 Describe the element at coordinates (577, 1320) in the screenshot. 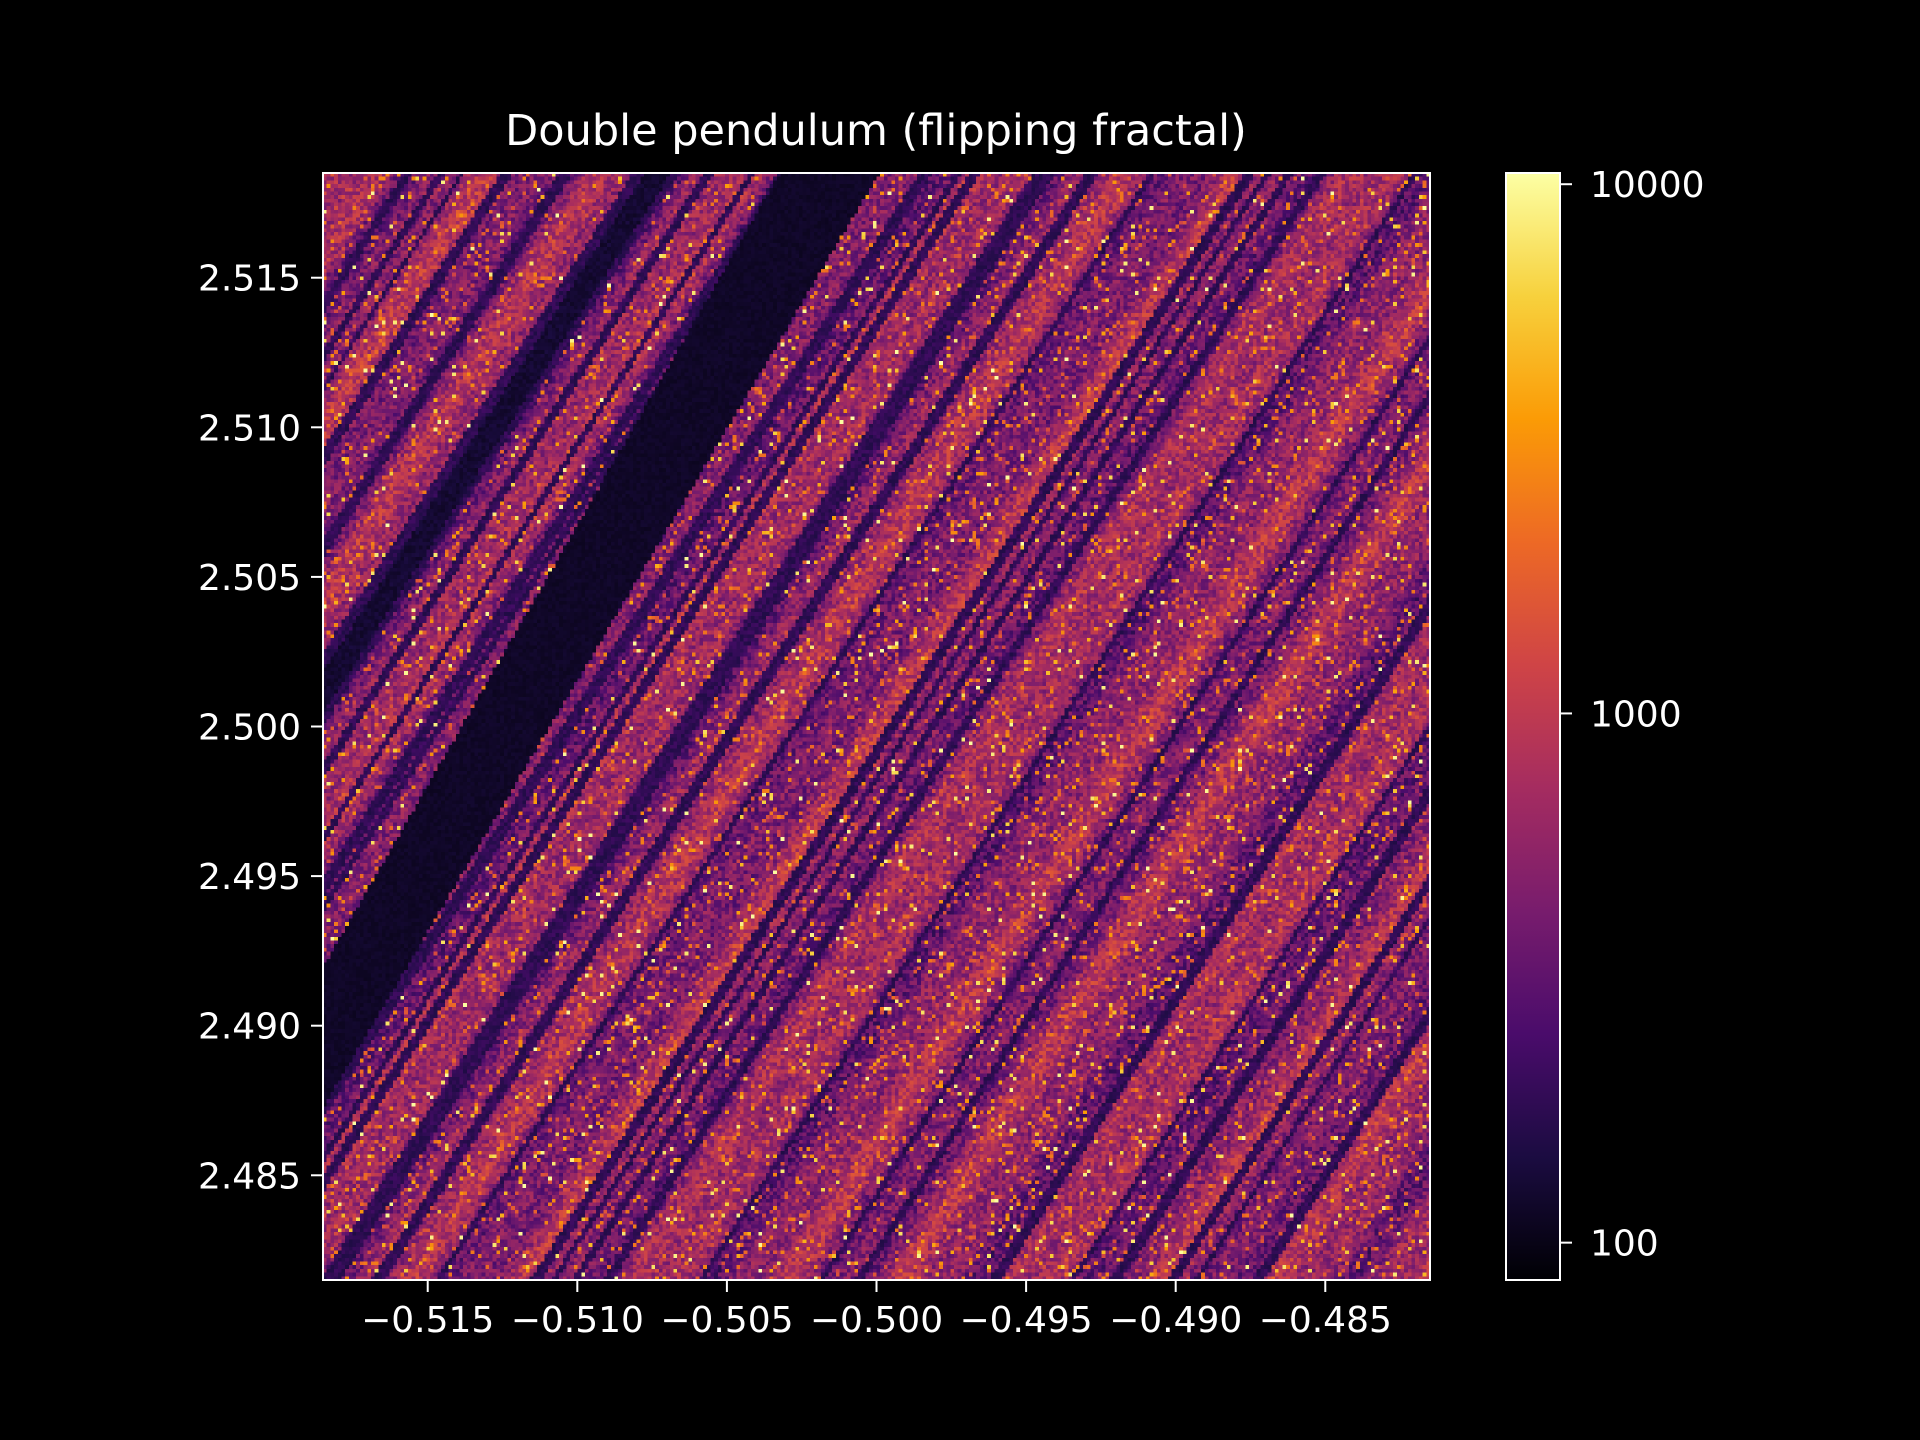

I see `x-tick-label: −0.510` at that location.